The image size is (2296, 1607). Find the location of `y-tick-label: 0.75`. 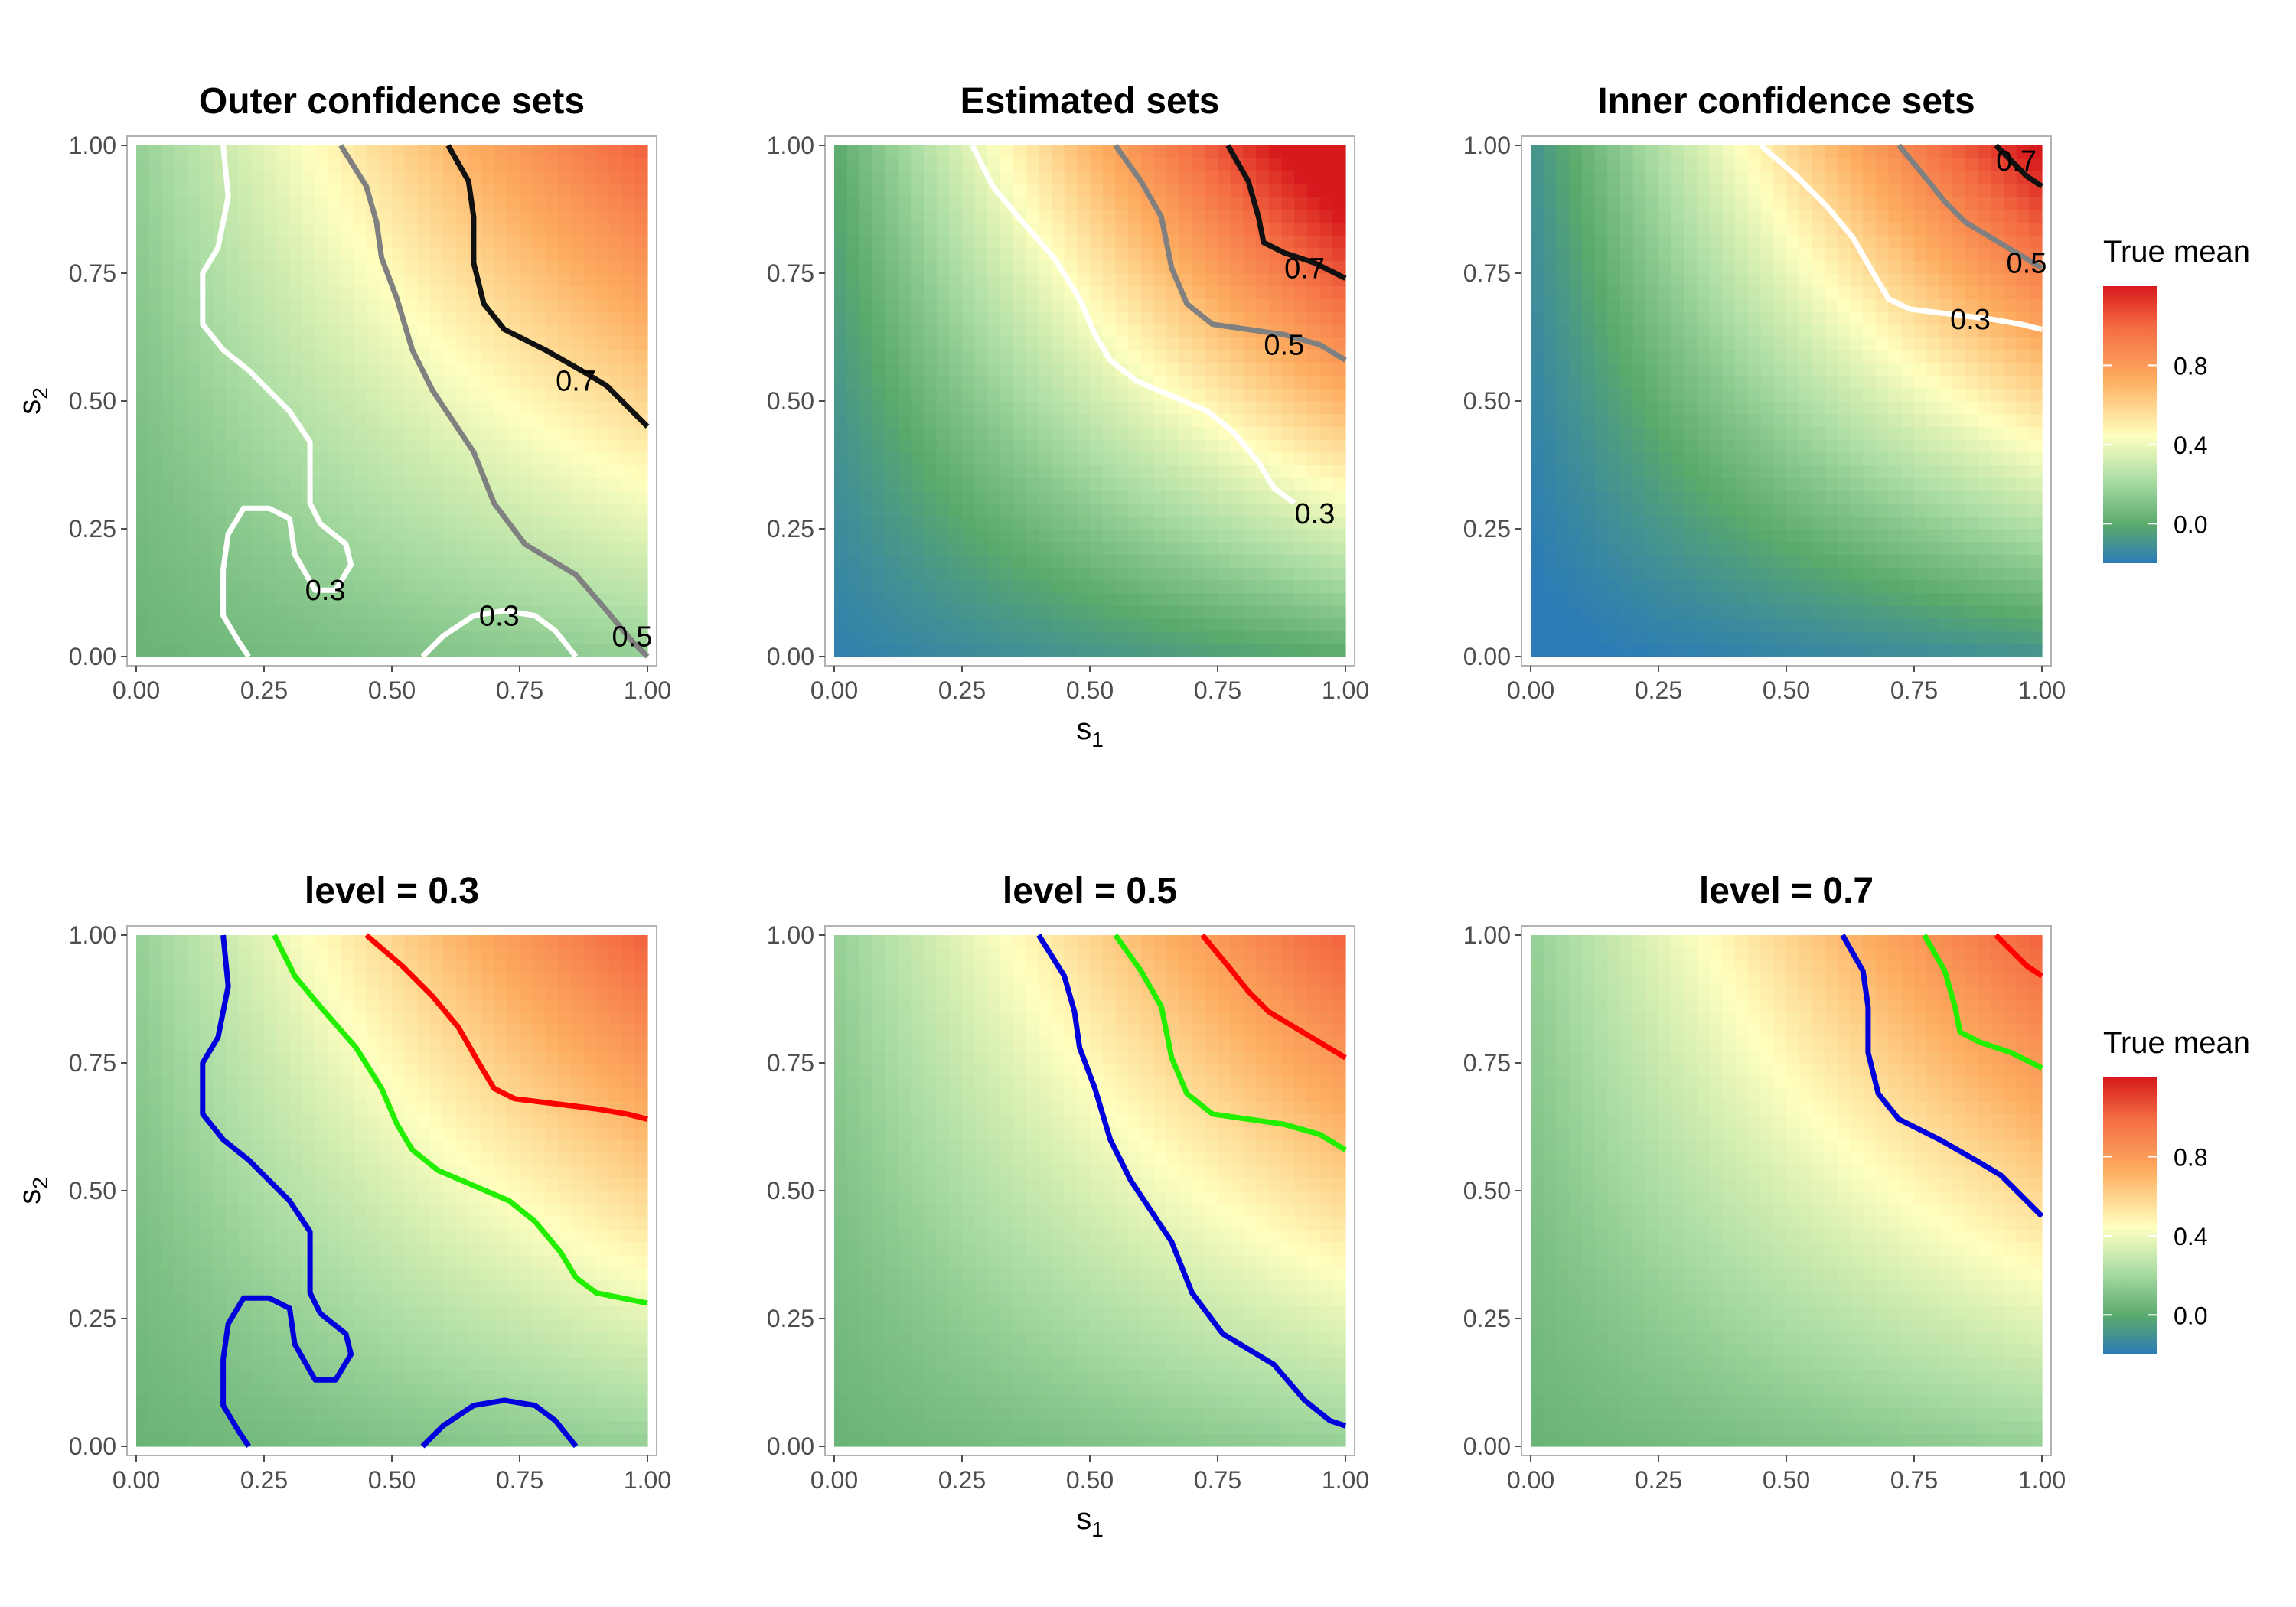

y-tick-label: 0.75 is located at coordinates (790, 273).